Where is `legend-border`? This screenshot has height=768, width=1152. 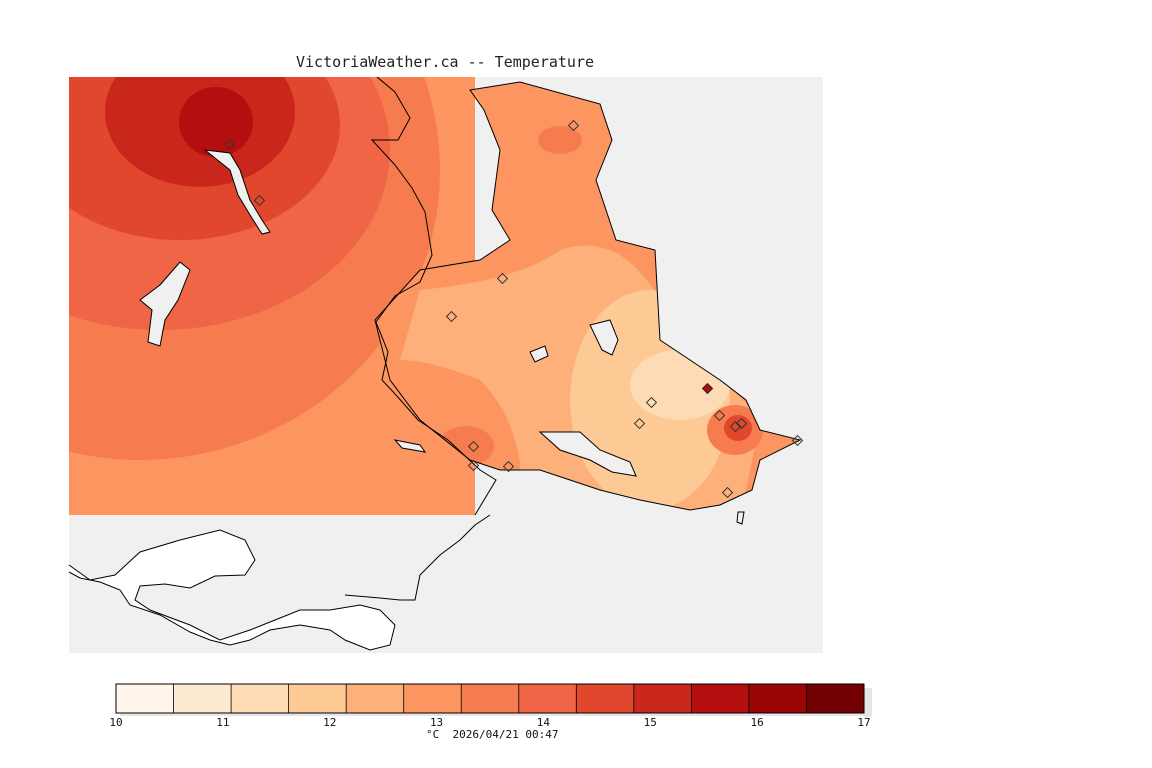 legend-border is located at coordinates (490, 698).